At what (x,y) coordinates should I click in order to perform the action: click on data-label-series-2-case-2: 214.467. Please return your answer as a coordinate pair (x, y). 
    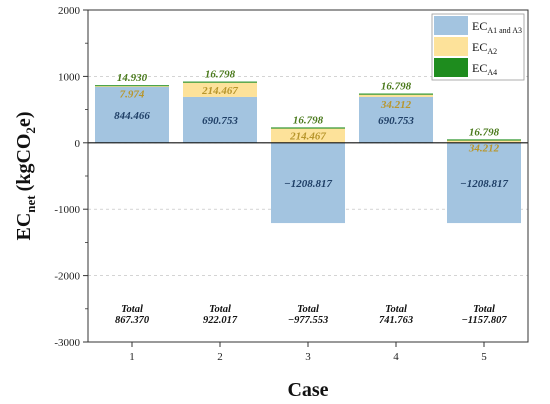
    Looking at the image, I should click on (219, 91).